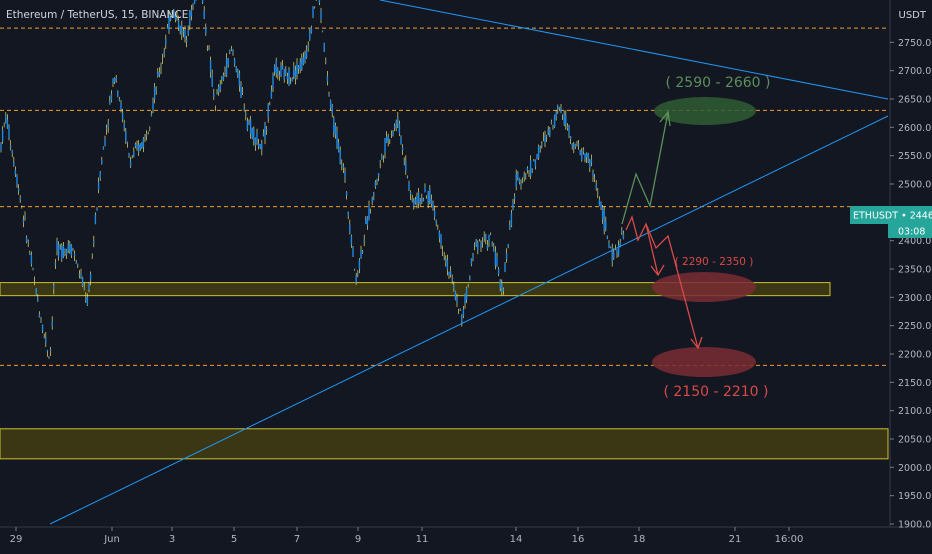 The height and width of the screenshot is (554, 932). What do you see at coordinates (915, 100) in the screenshot?
I see `y-tick-label: 2650.00` at bounding box center [915, 100].